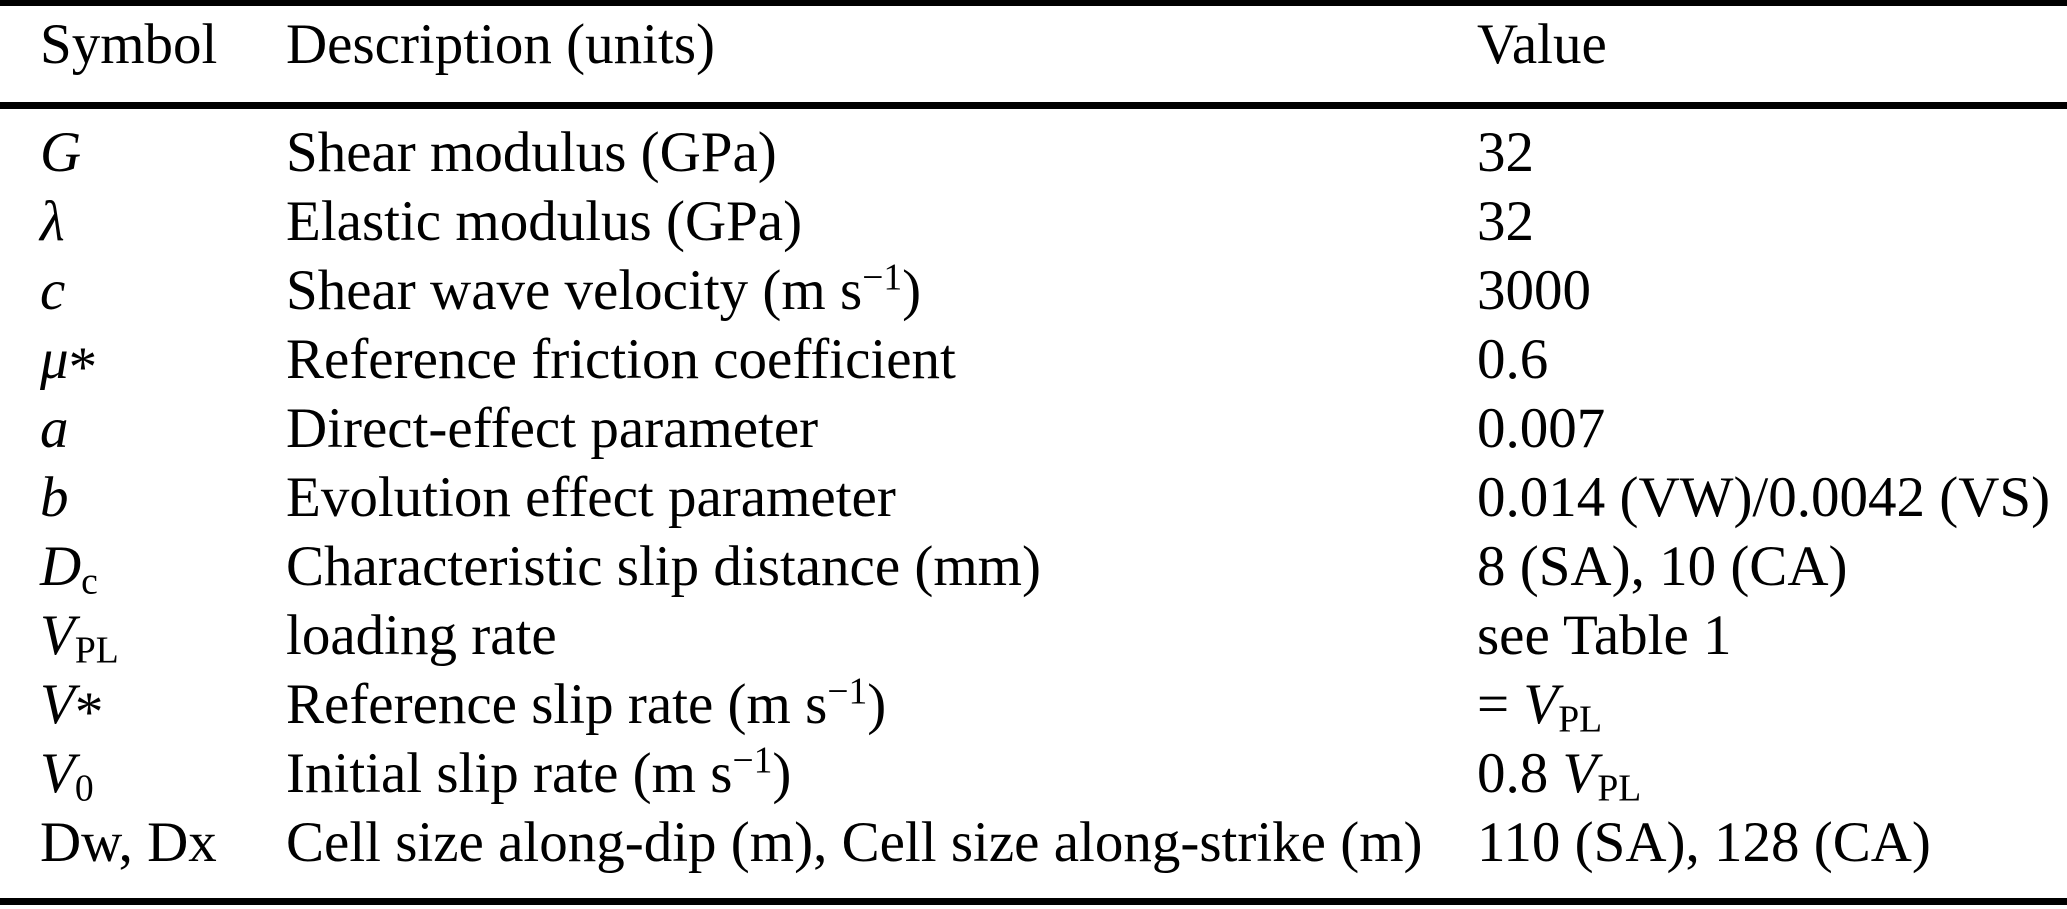 The height and width of the screenshot is (909, 2067). What do you see at coordinates (69, 569) in the screenshot?
I see `symbol-cell: Dc` at bounding box center [69, 569].